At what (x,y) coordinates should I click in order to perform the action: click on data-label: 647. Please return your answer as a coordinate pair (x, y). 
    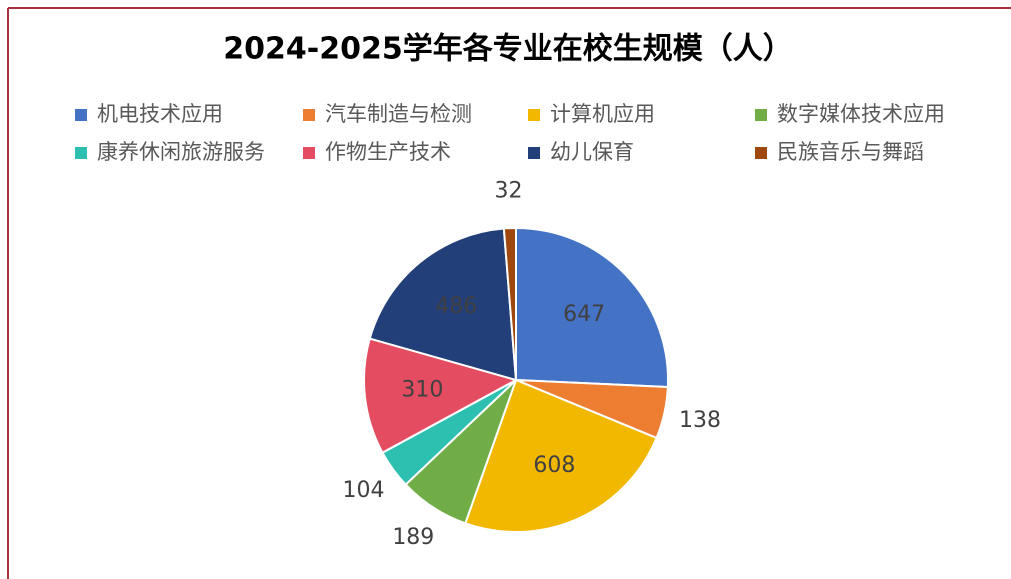
    Looking at the image, I should click on (584, 314).